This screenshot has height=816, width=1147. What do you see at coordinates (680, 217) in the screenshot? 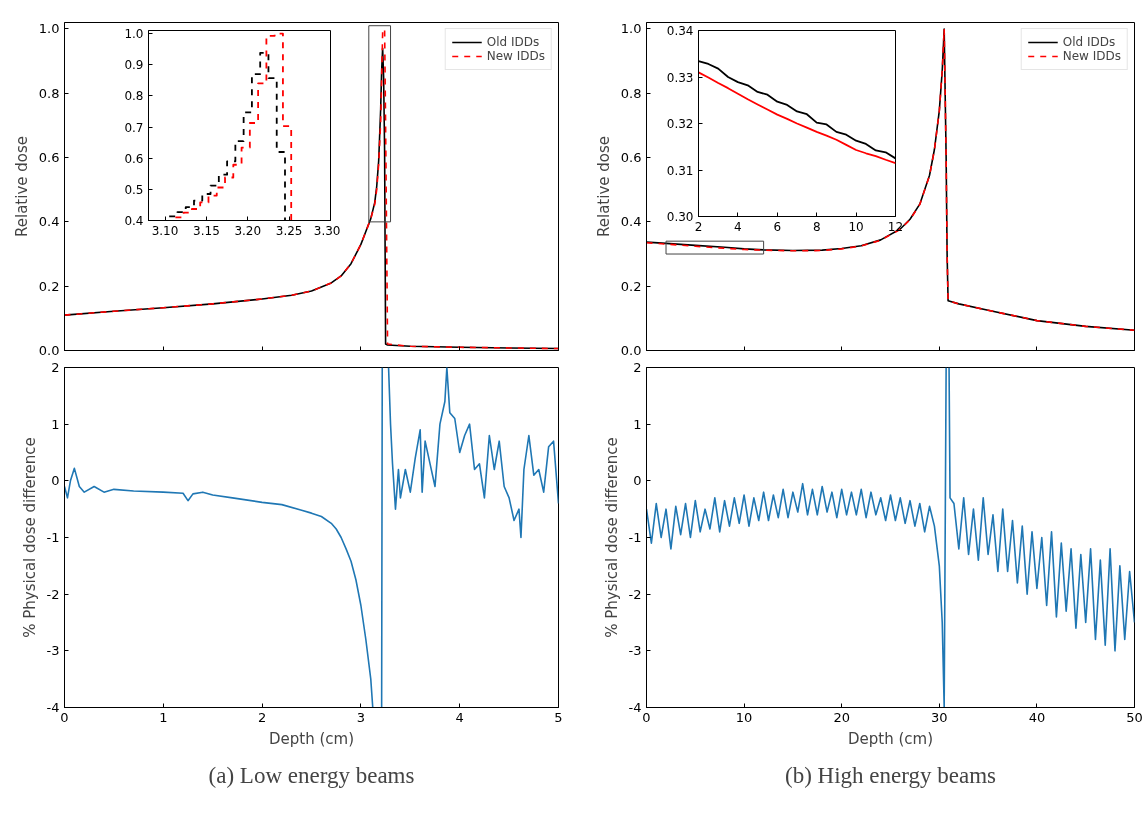
I see `y-tick-label: 0.30` at bounding box center [680, 217].